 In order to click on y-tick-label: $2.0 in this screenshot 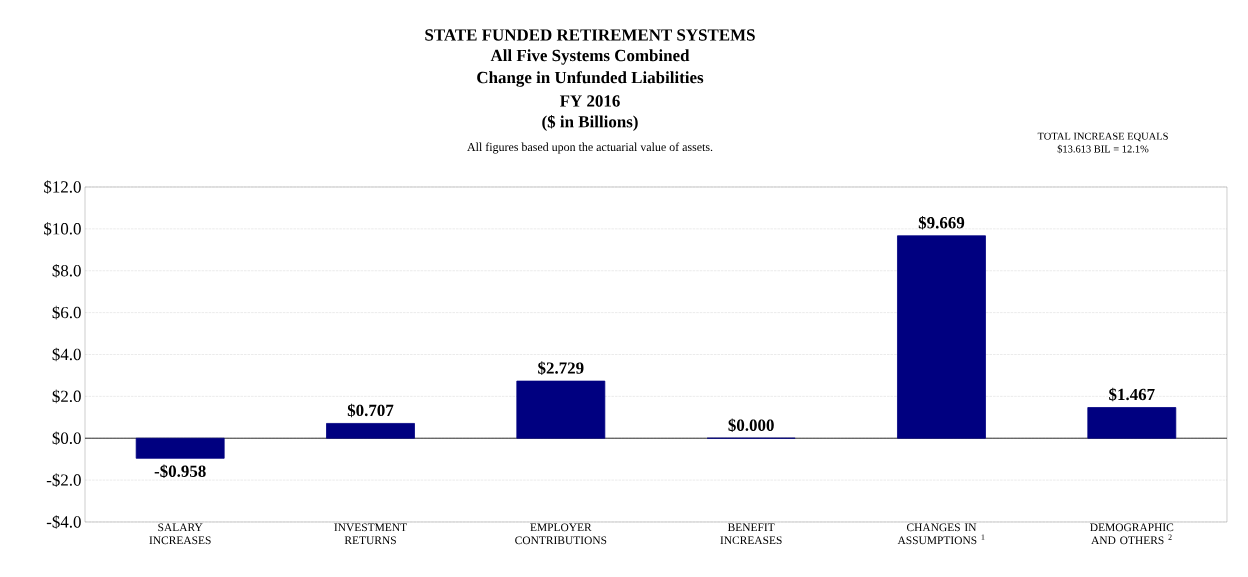, I will do `click(66, 396)`.